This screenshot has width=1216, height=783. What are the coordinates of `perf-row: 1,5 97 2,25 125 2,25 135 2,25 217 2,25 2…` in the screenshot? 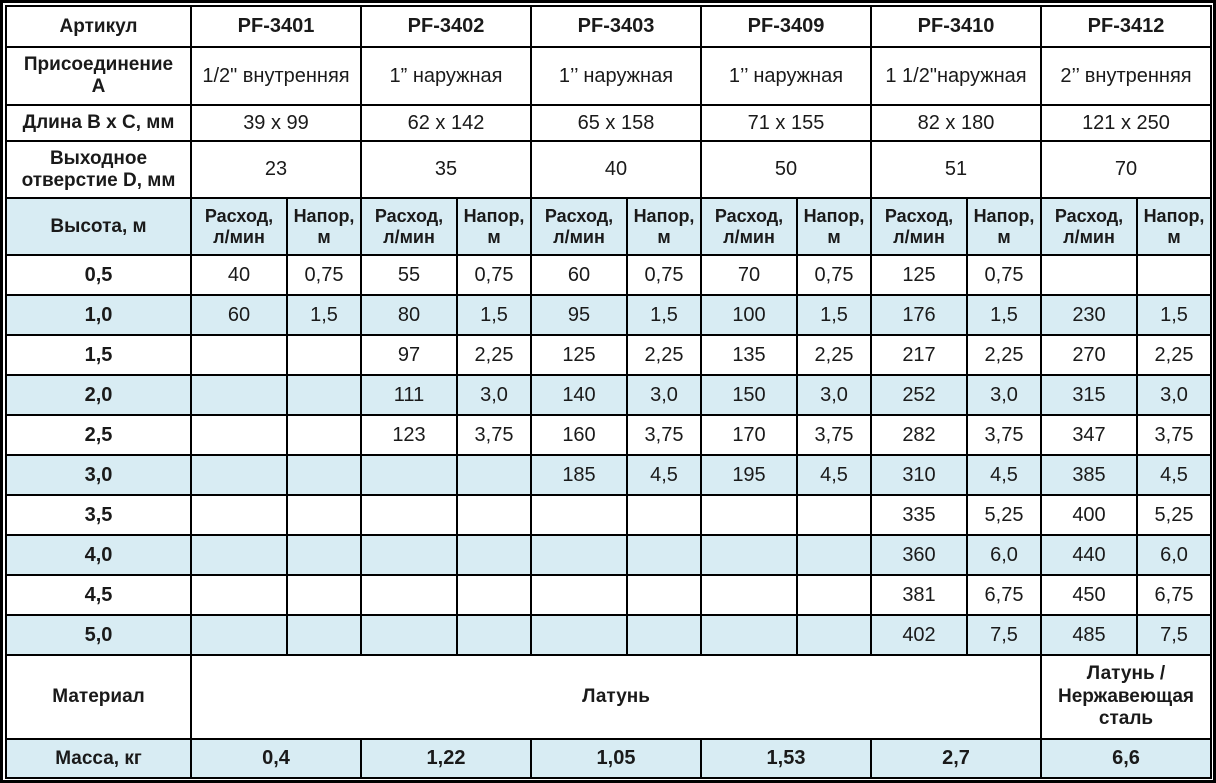 It's located at (608, 355).